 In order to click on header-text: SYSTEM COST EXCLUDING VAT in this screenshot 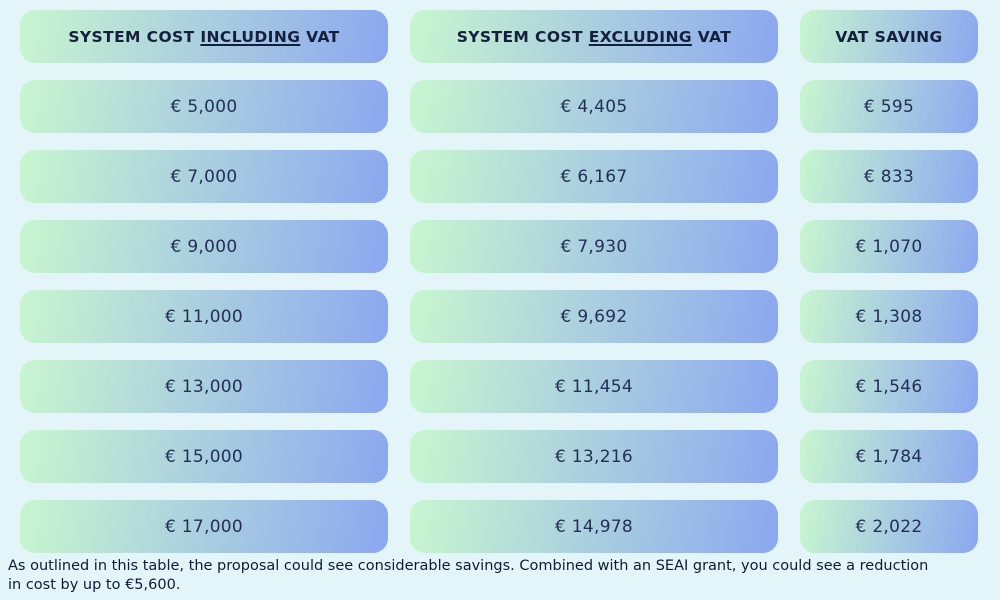, I will do `click(594, 36)`.